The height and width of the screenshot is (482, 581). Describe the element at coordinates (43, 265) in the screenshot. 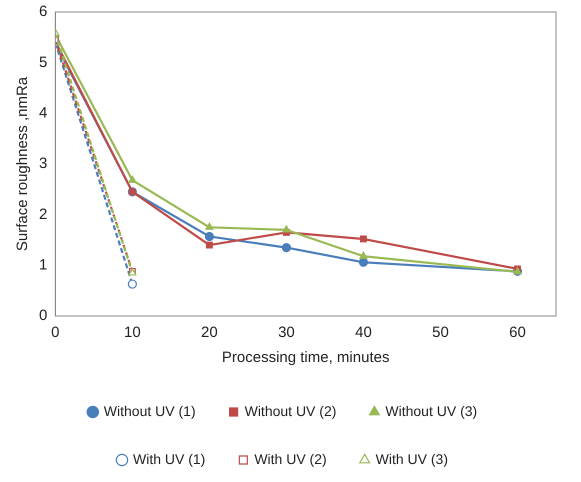

I see `y-tick-label: 1` at that location.